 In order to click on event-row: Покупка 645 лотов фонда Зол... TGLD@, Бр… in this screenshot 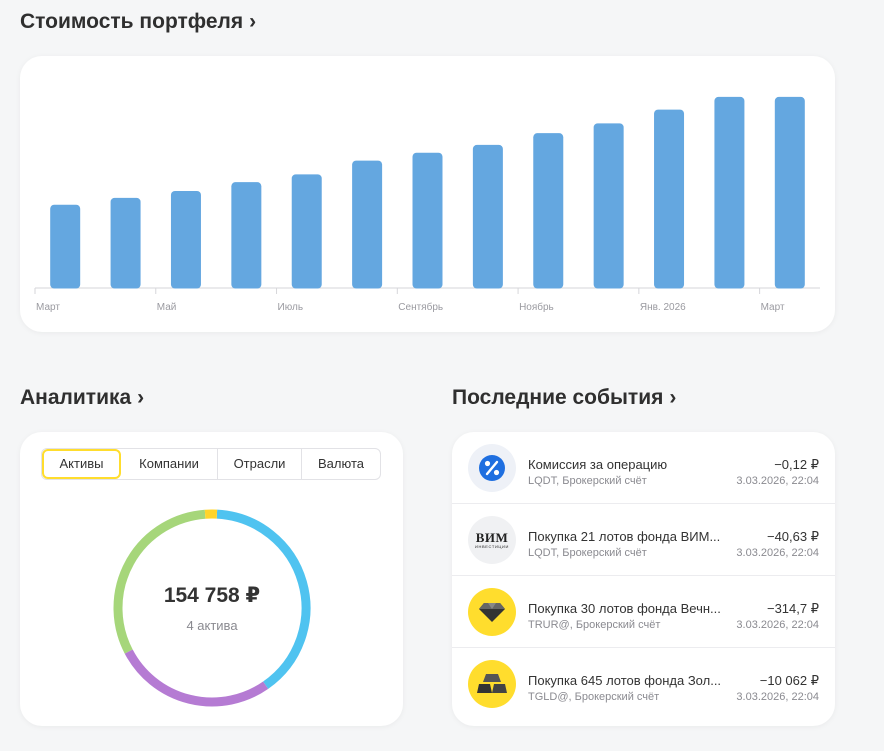, I will do `click(643, 684)`.